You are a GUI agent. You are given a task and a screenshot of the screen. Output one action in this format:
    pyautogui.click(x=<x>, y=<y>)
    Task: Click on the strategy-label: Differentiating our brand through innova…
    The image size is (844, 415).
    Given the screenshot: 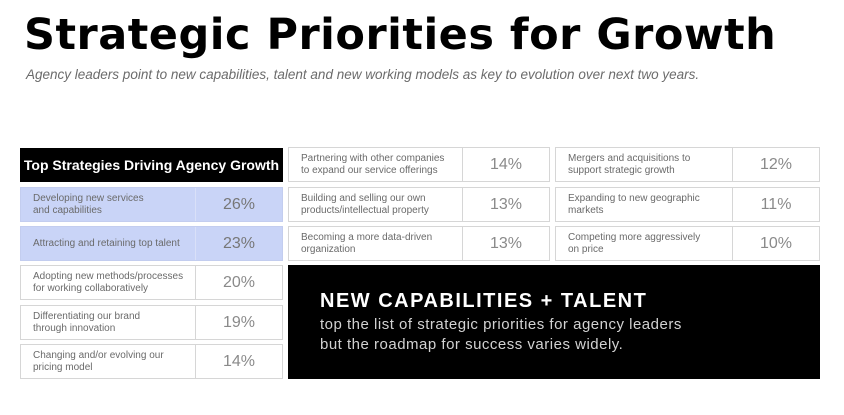 What is the action you would take?
    pyautogui.click(x=87, y=322)
    